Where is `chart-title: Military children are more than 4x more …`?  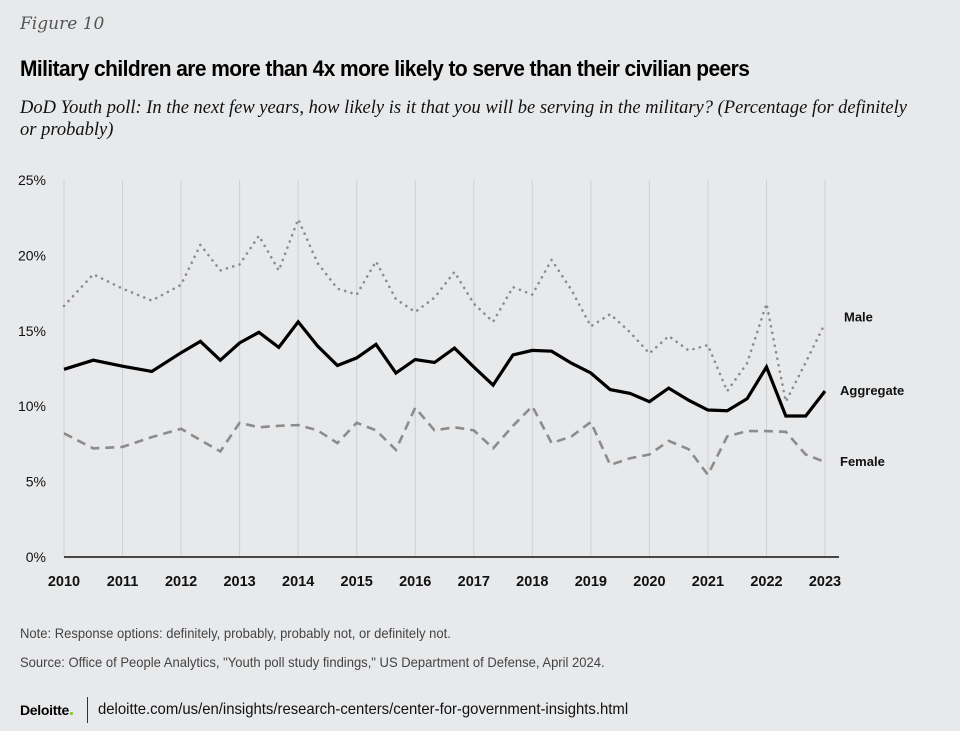 chart-title: Military children are more than 4x more … is located at coordinates (385, 68).